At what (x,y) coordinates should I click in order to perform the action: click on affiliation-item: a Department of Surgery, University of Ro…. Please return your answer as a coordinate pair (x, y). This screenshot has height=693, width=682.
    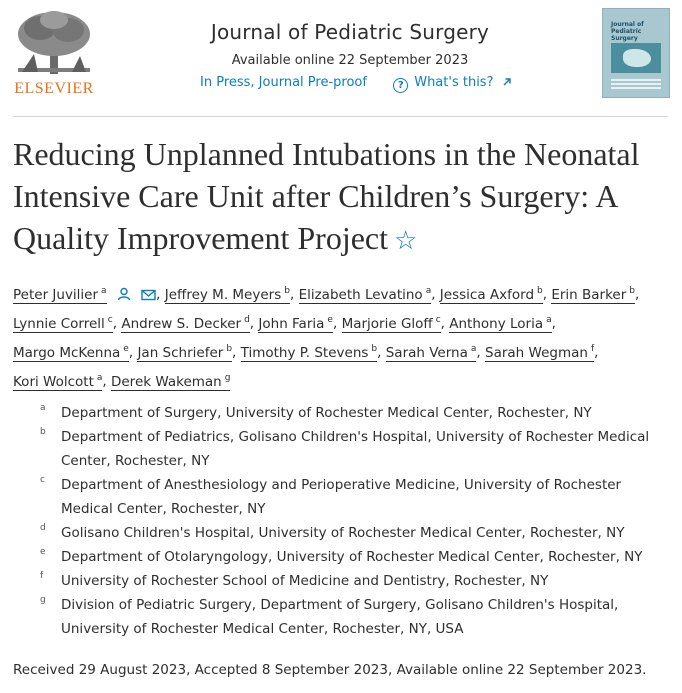
    Looking at the image, I should click on (350, 413).